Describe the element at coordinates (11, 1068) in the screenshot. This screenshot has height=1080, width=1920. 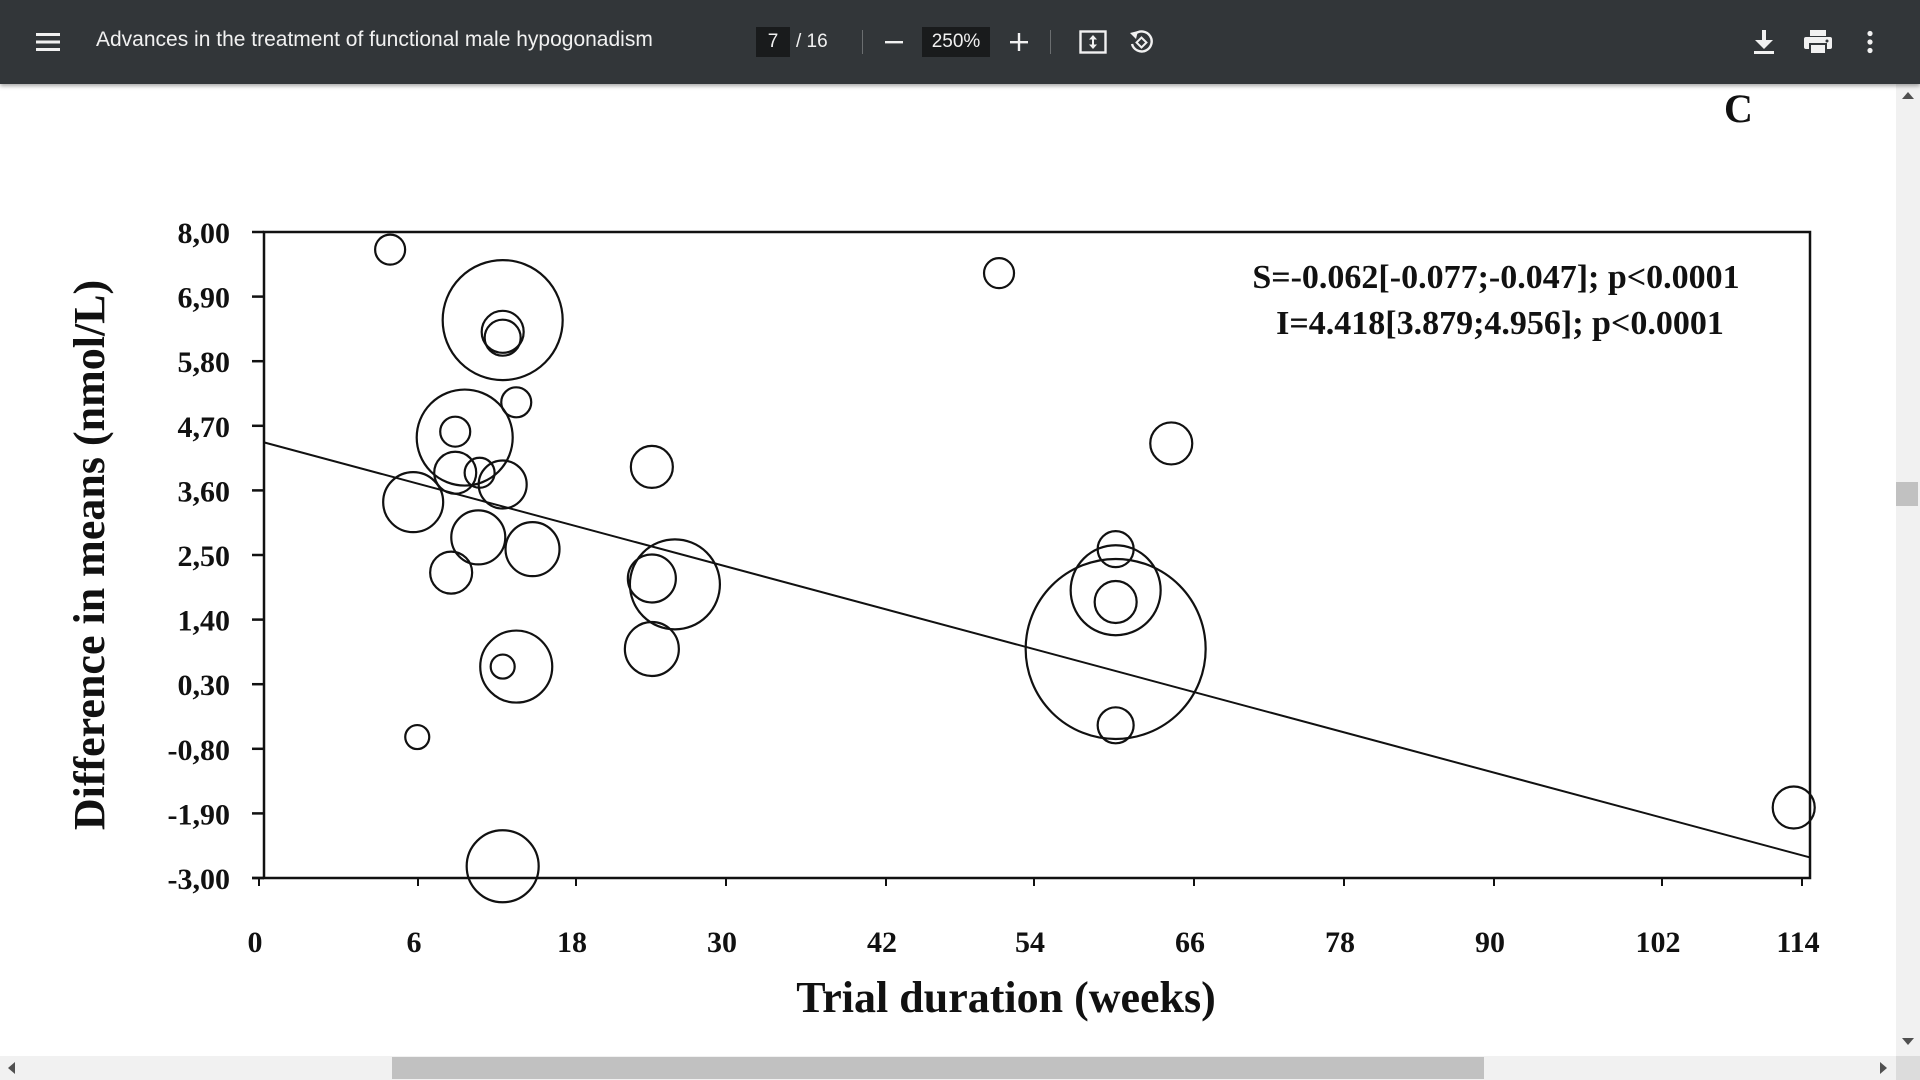
I see `scroll-left-arrow-icon` at that location.